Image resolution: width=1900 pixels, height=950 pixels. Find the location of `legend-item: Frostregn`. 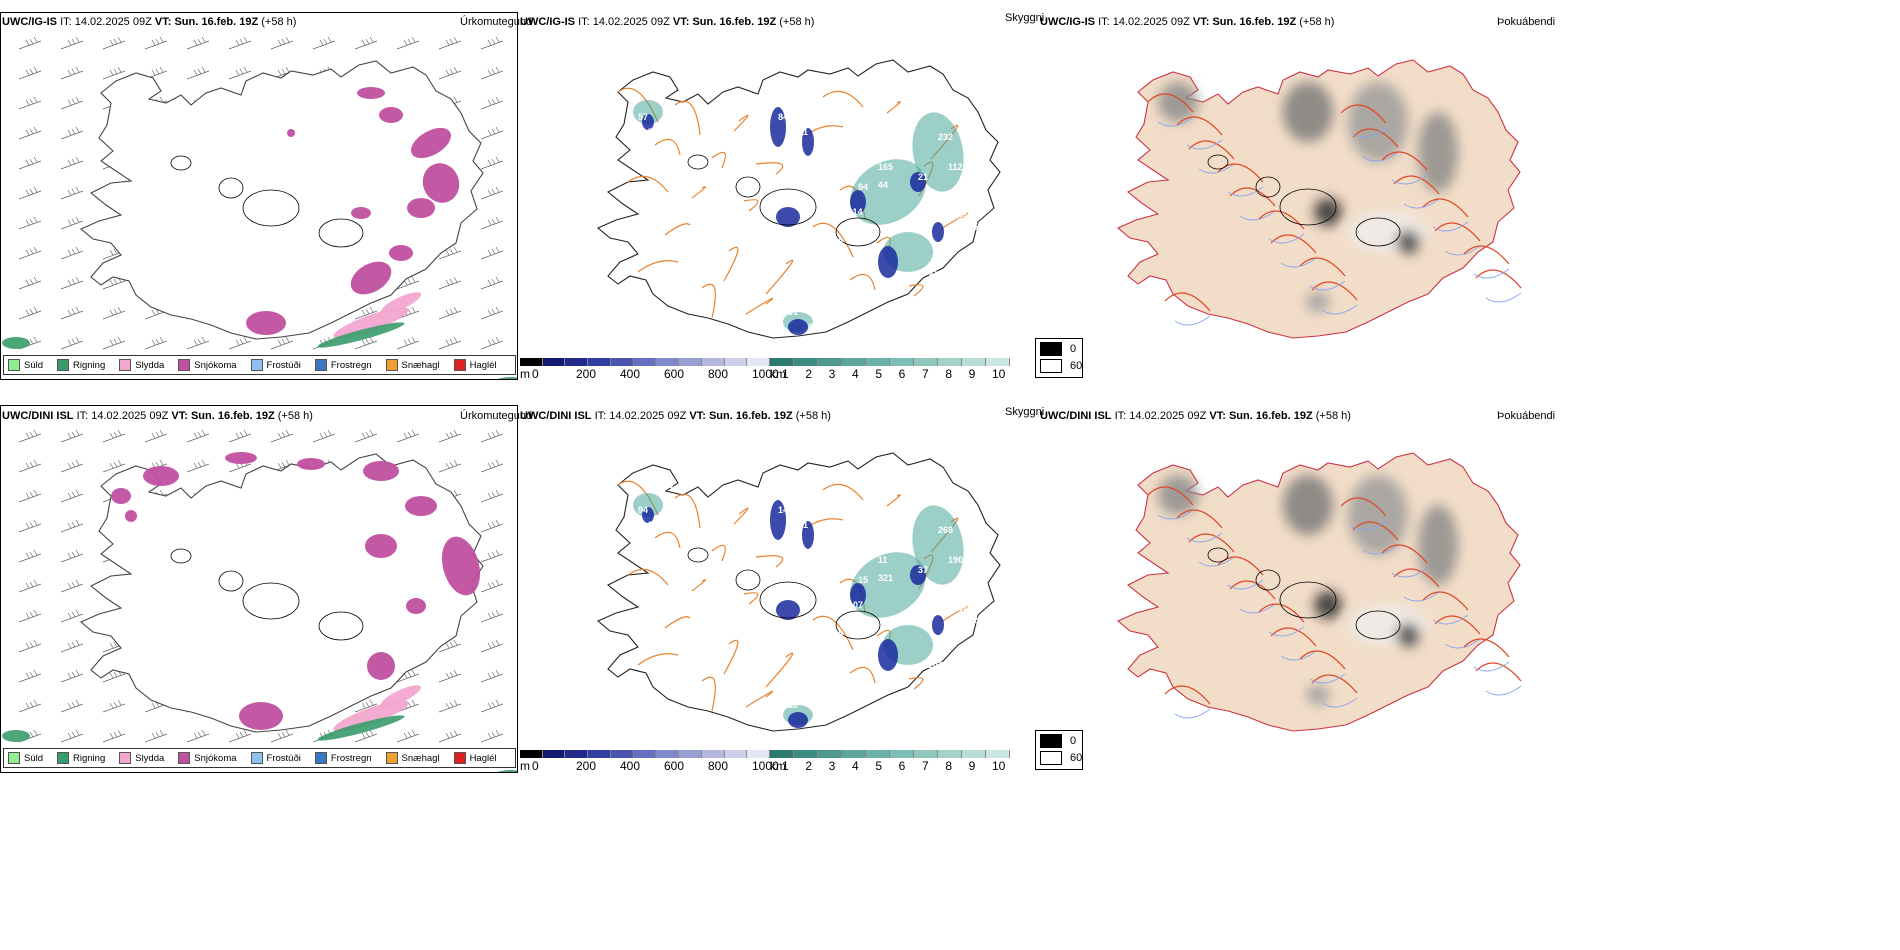

legend-item: Frostregn is located at coordinates (343, 365).